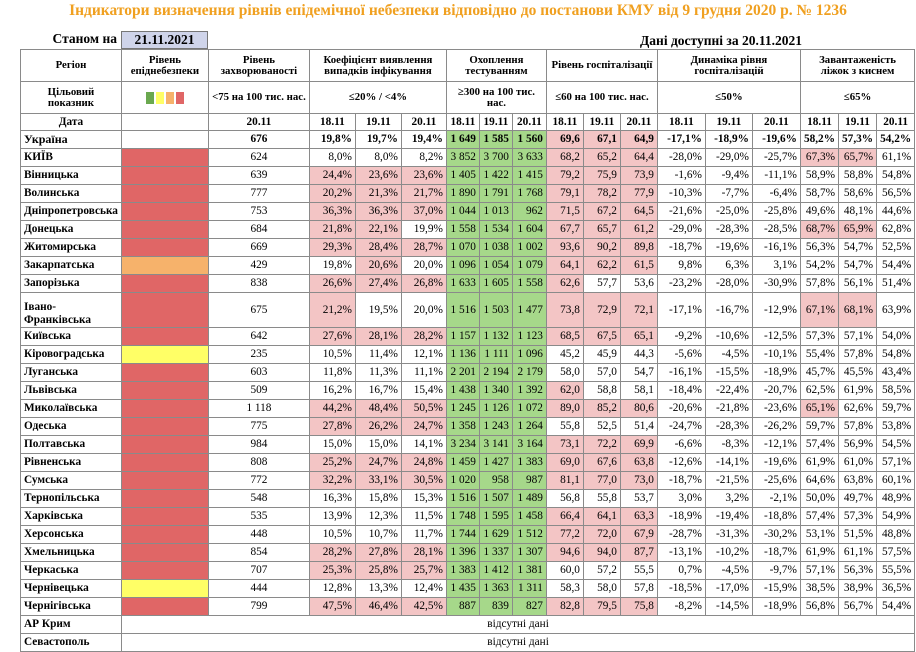  Describe the element at coordinates (601, 247) in the screenshot. I see `hosp-value: 90,2` at that location.